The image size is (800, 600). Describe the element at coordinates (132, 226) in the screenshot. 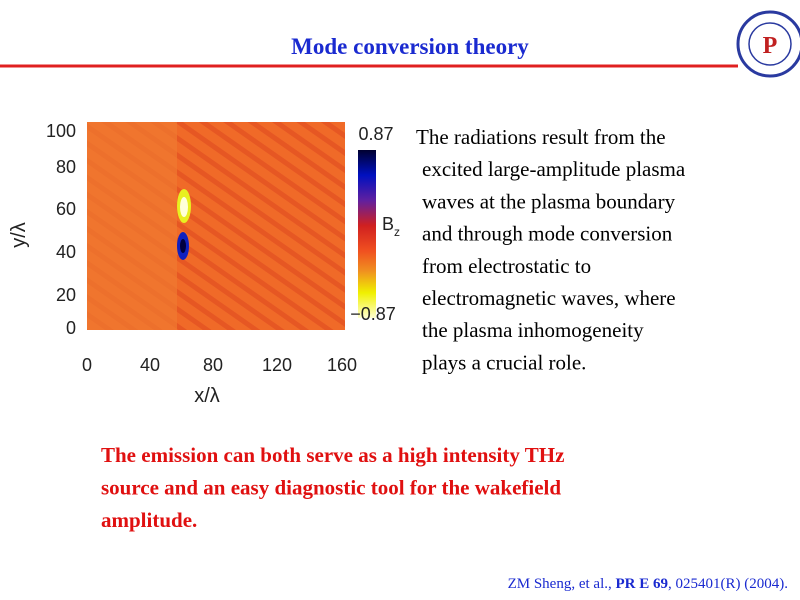

I see `plot-shade` at that location.